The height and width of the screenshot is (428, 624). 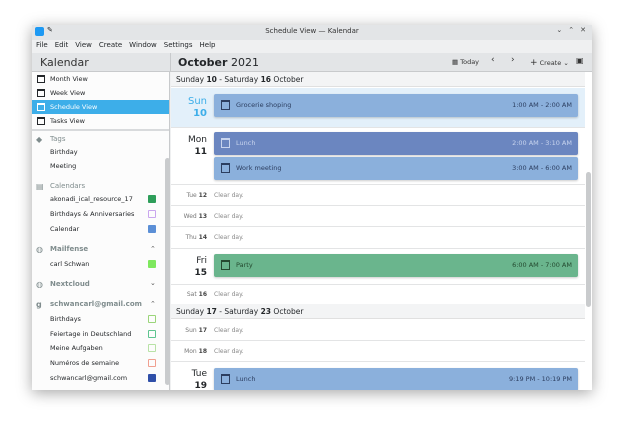 I want to click on calendar-item: Birthdays & Anniversaries, so click(x=92, y=214).